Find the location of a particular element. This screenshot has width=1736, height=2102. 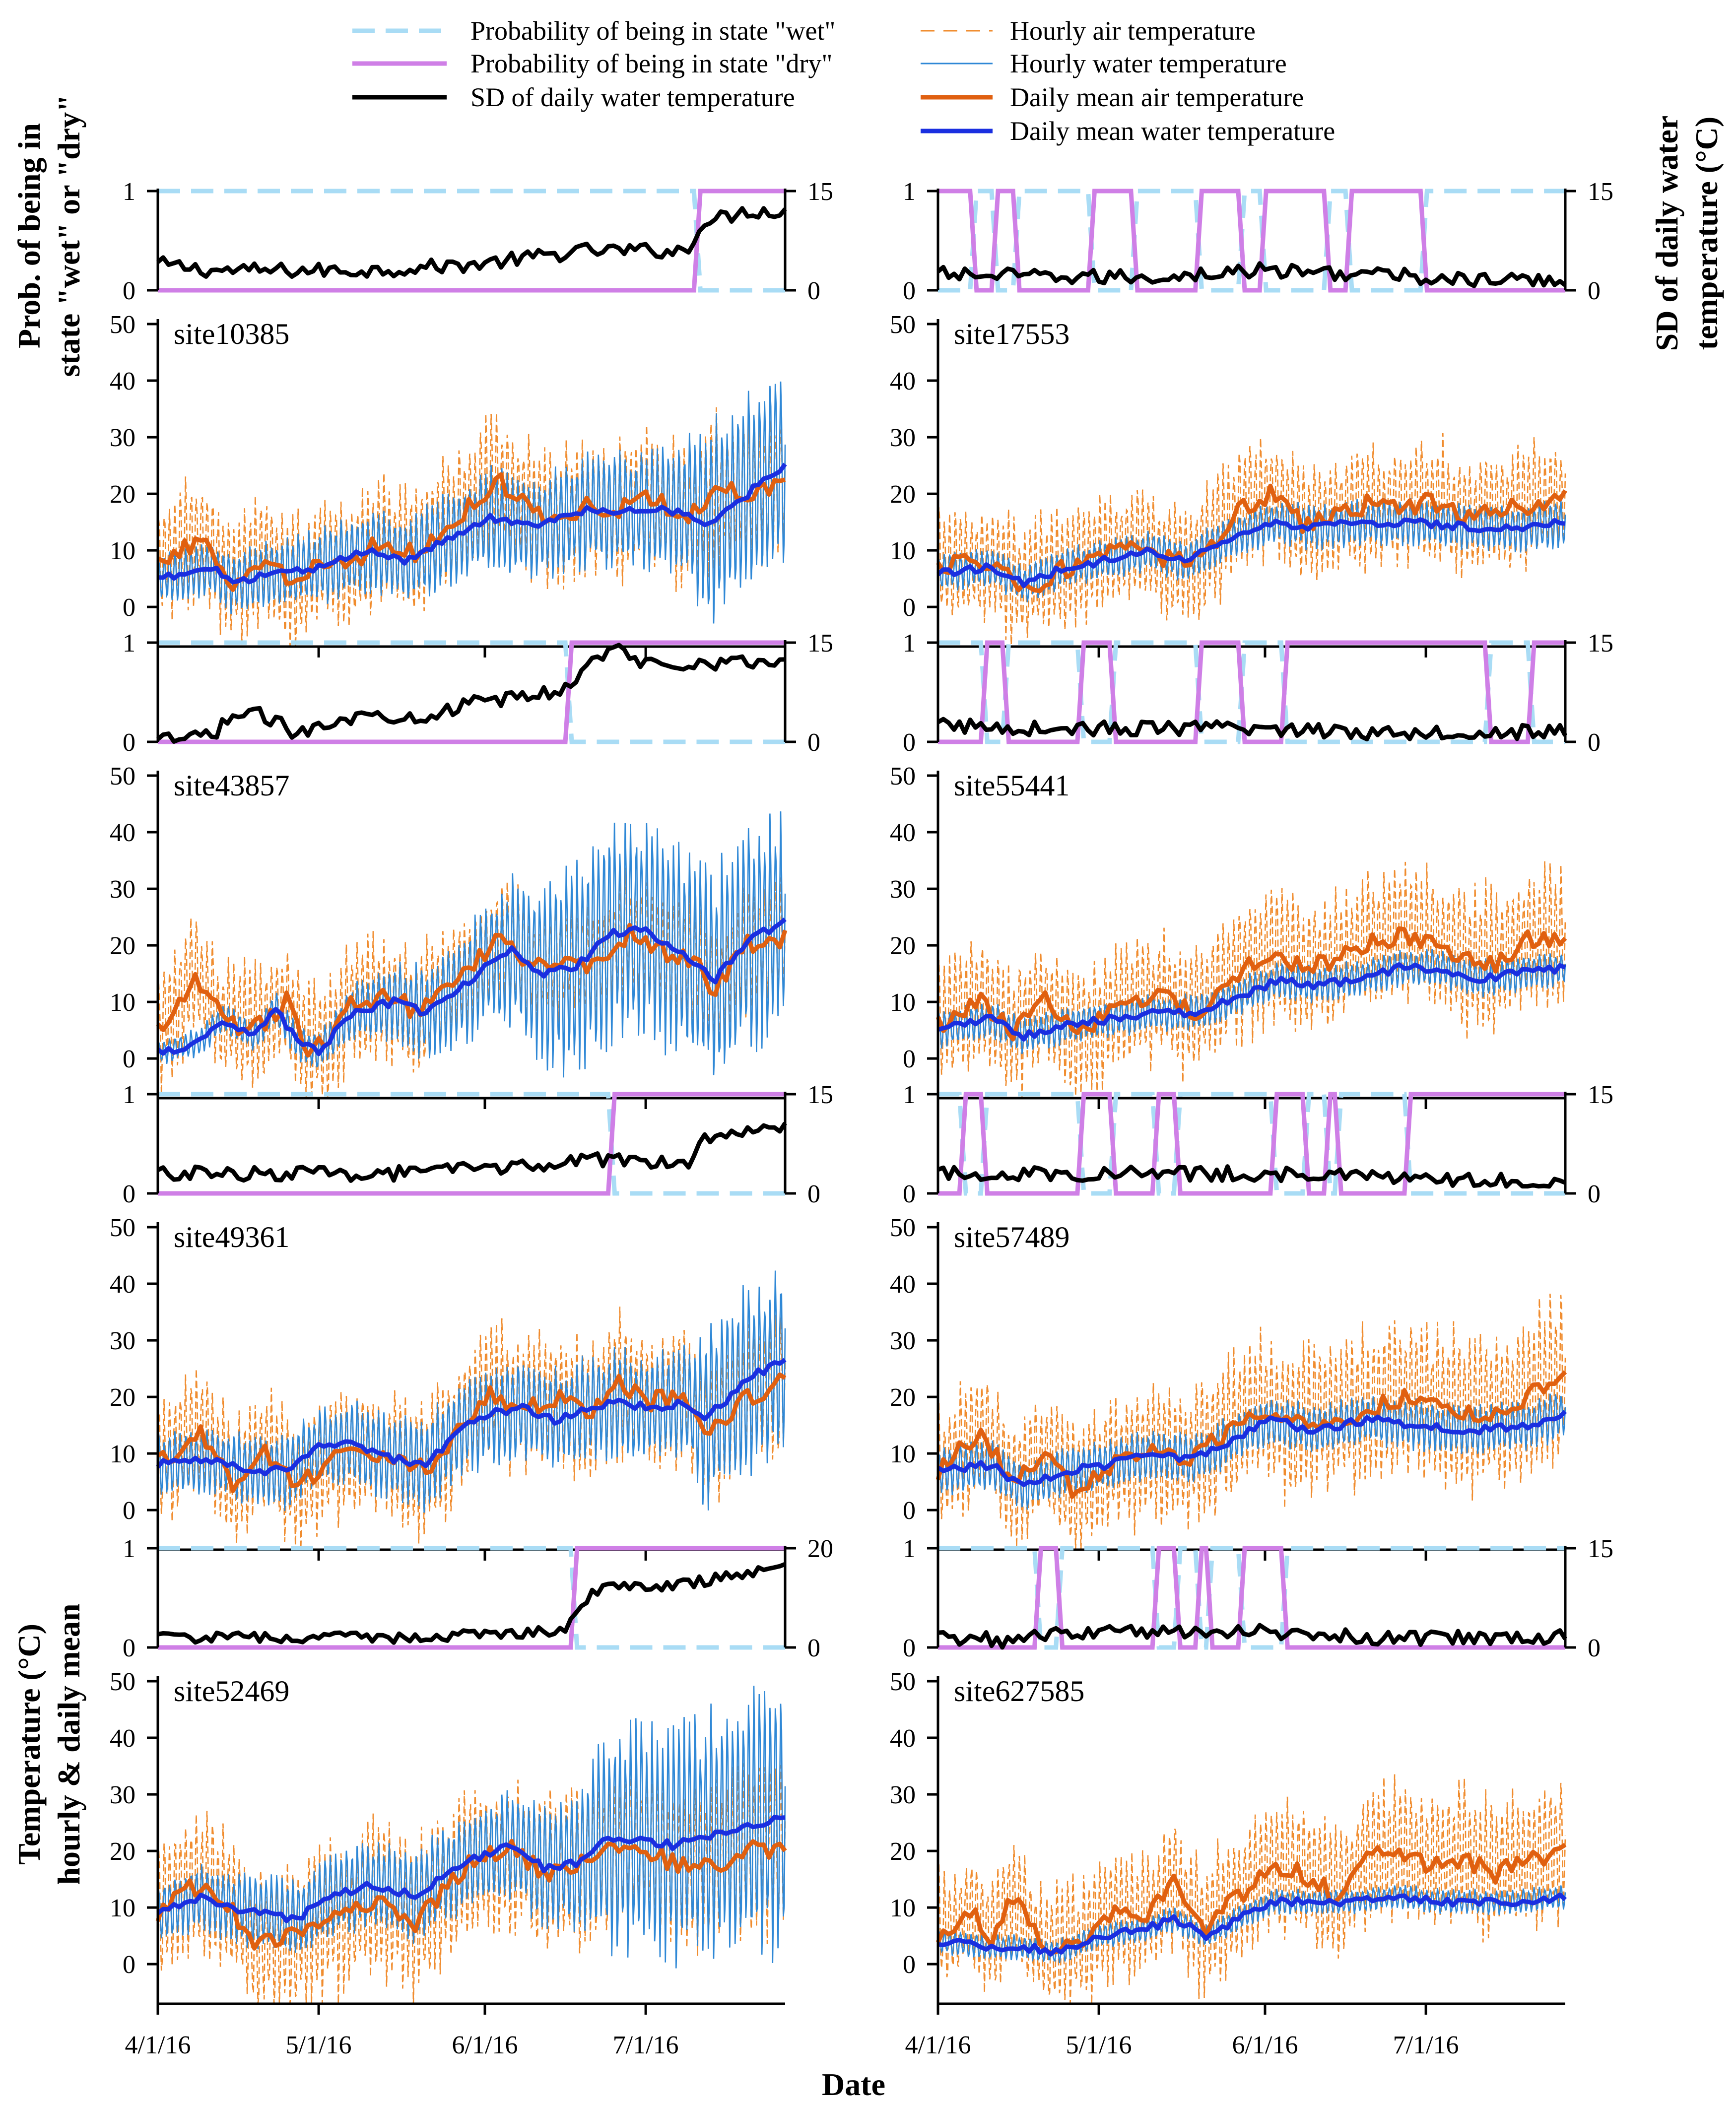

legend-label-sd: SD of daily water temperature is located at coordinates (632, 97).